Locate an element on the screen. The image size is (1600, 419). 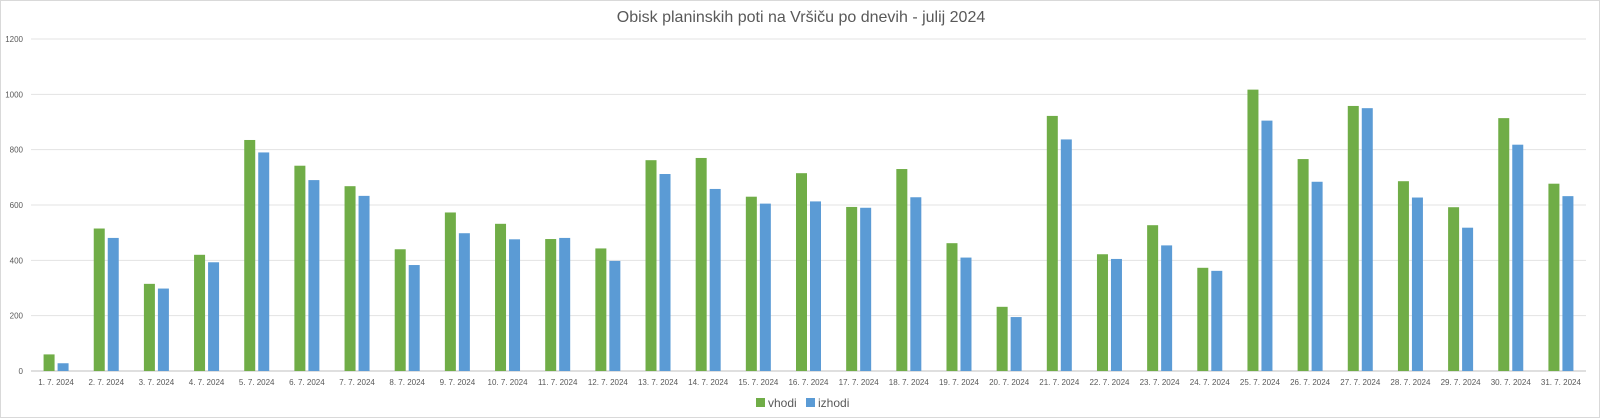
y-axis-tick-labels: 0 200 400 600 800 1000 1200 is located at coordinates (14, 205).